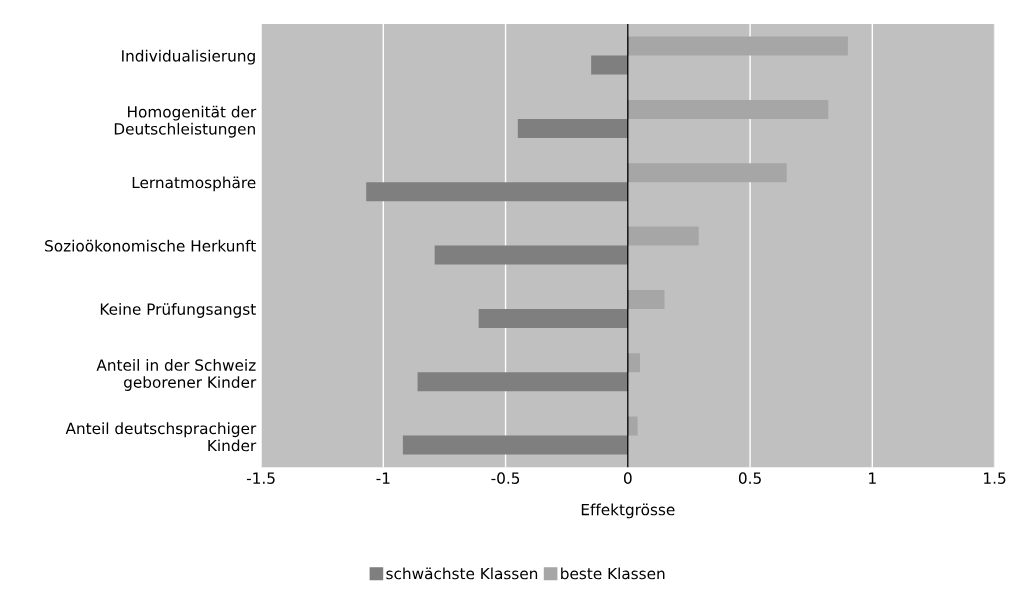 This screenshot has width=1036, height=599. What do you see at coordinates (505, 478) in the screenshot?
I see `x-tick-label: -0.5` at bounding box center [505, 478].